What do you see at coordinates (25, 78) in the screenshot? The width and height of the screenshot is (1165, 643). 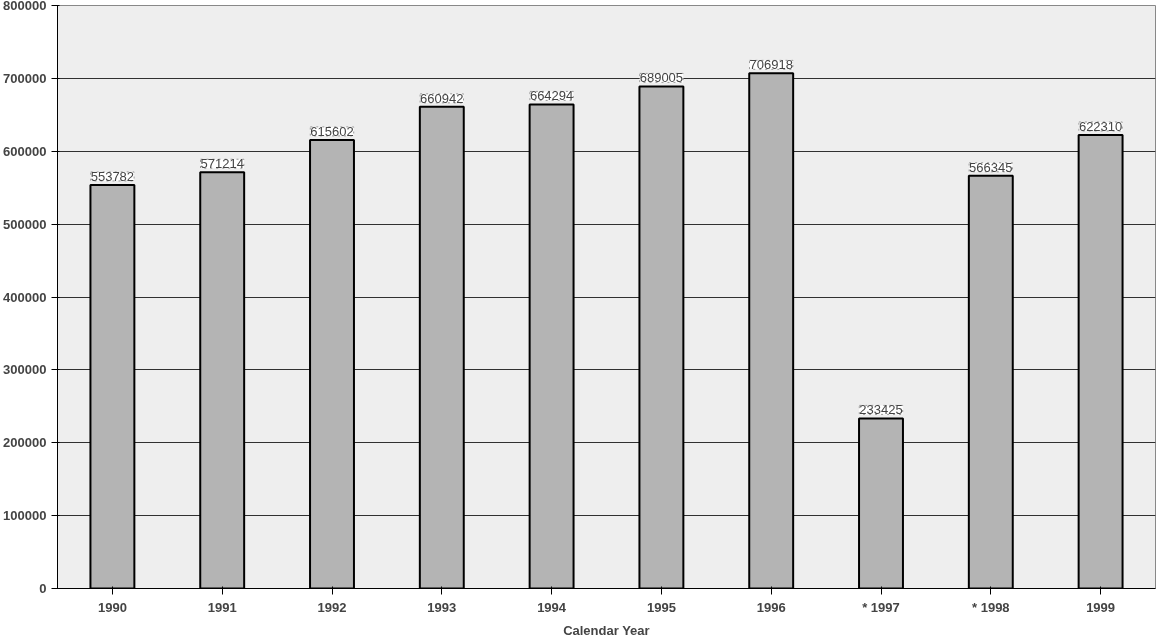 I see `y-tick-label: 700000` at bounding box center [25, 78].